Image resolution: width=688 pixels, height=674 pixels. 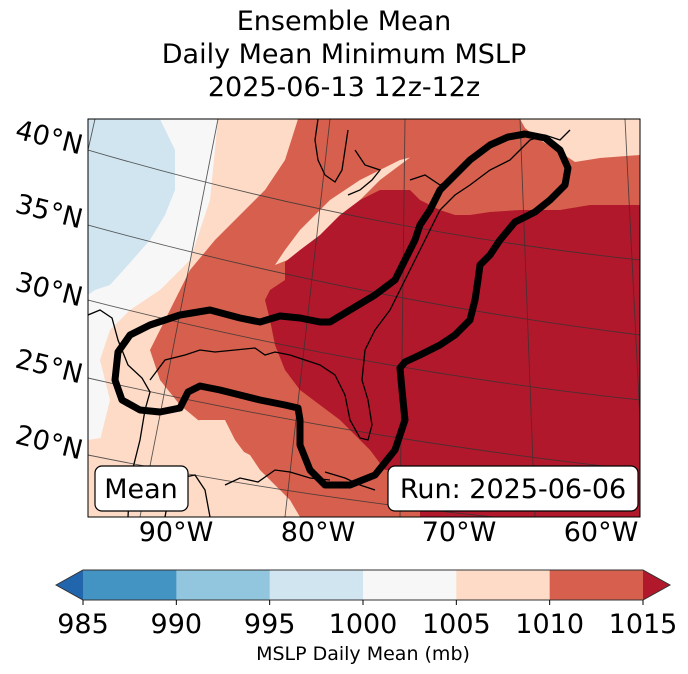 I want to click on run-label: Run: 2025-06-06, so click(x=513, y=489).